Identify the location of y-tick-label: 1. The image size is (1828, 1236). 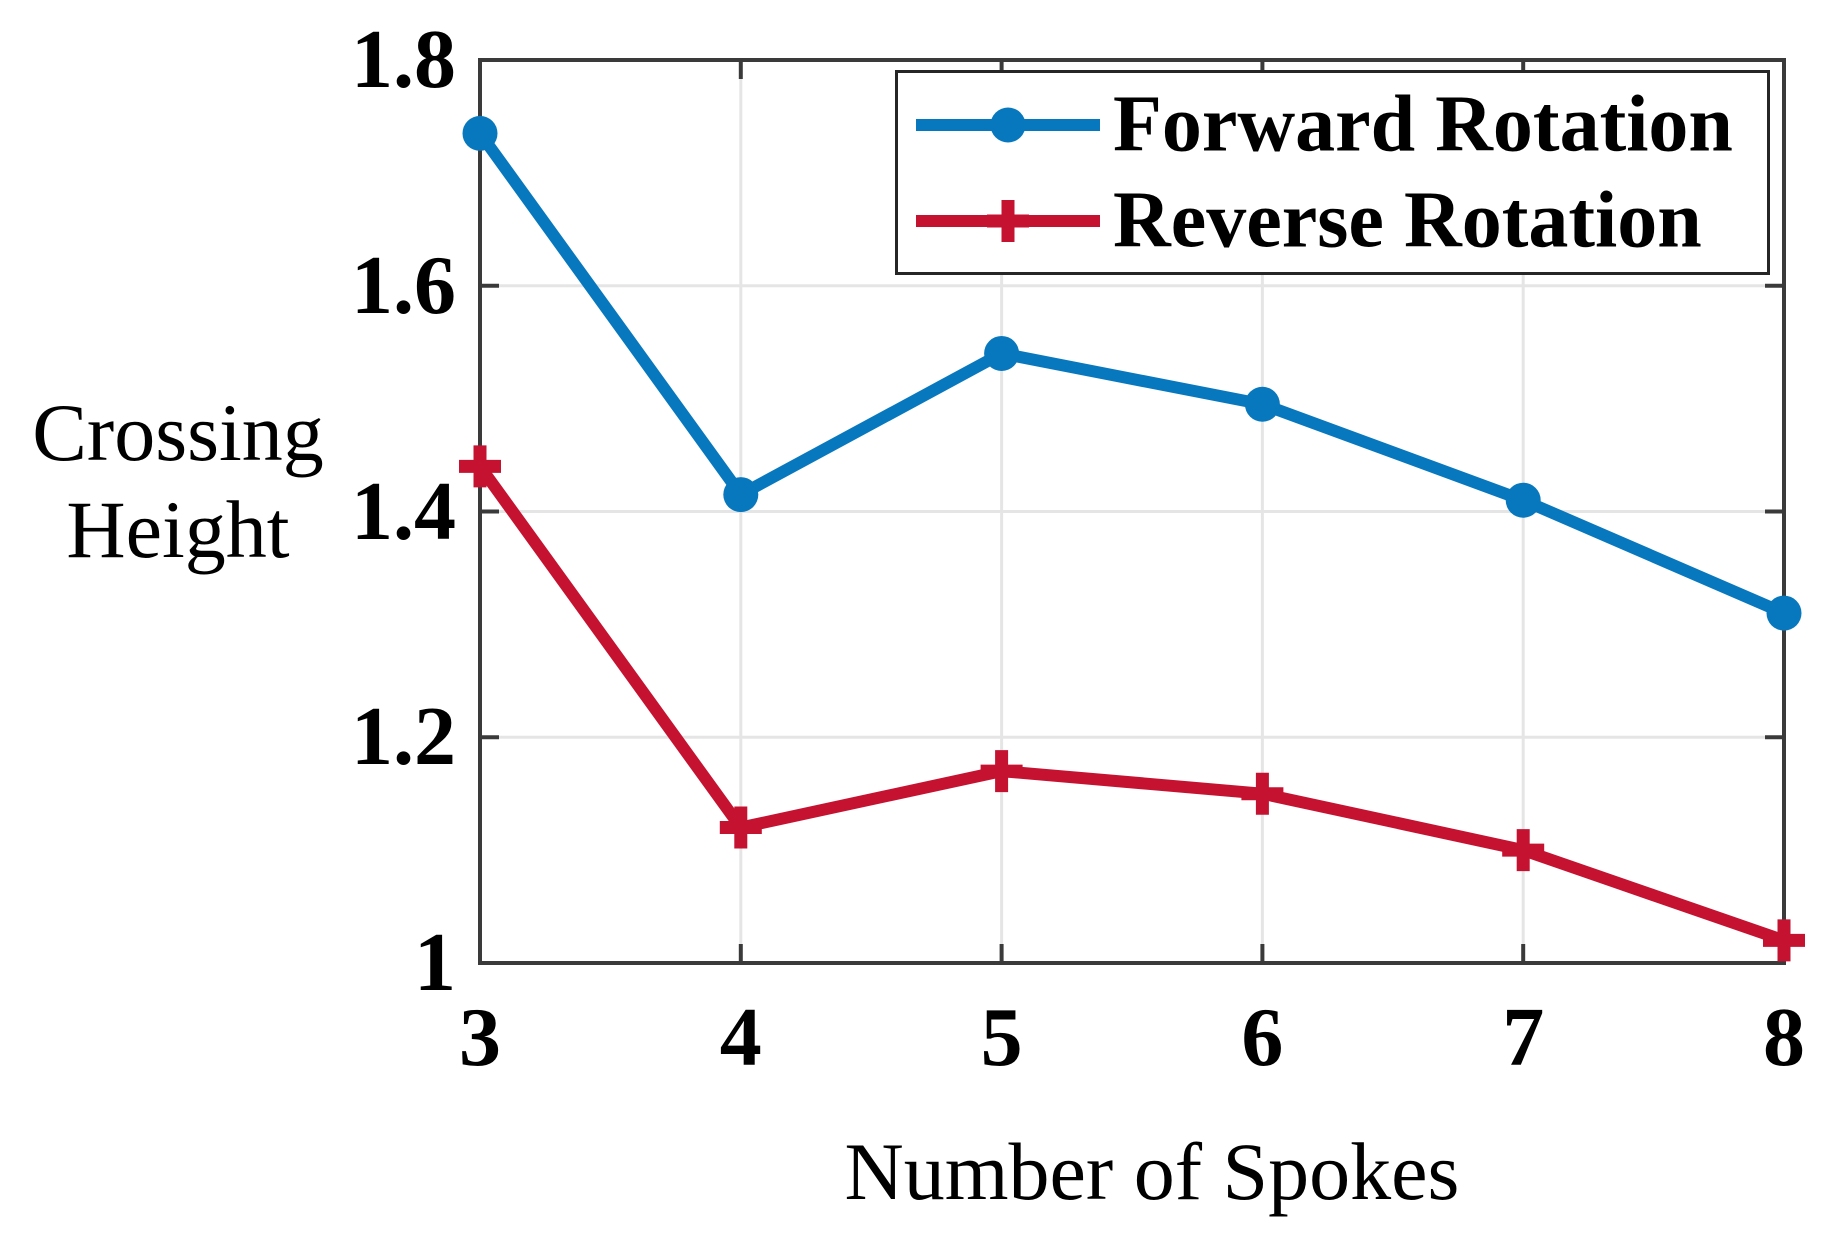
(435, 962).